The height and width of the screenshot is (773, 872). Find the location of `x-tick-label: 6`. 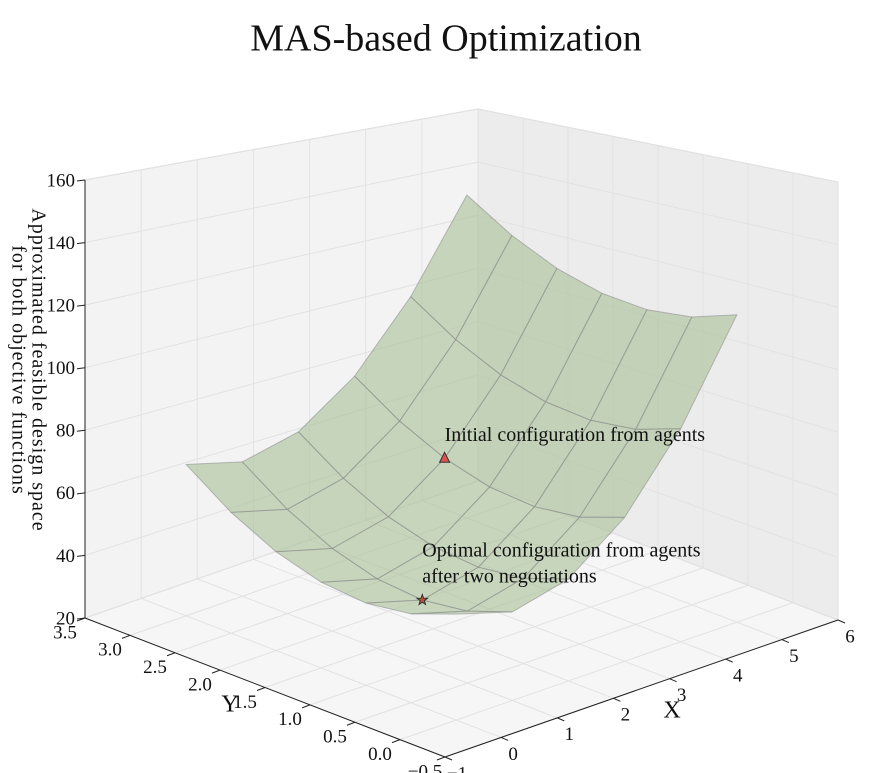

x-tick-label: 6 is located at coordinates (850, 636).